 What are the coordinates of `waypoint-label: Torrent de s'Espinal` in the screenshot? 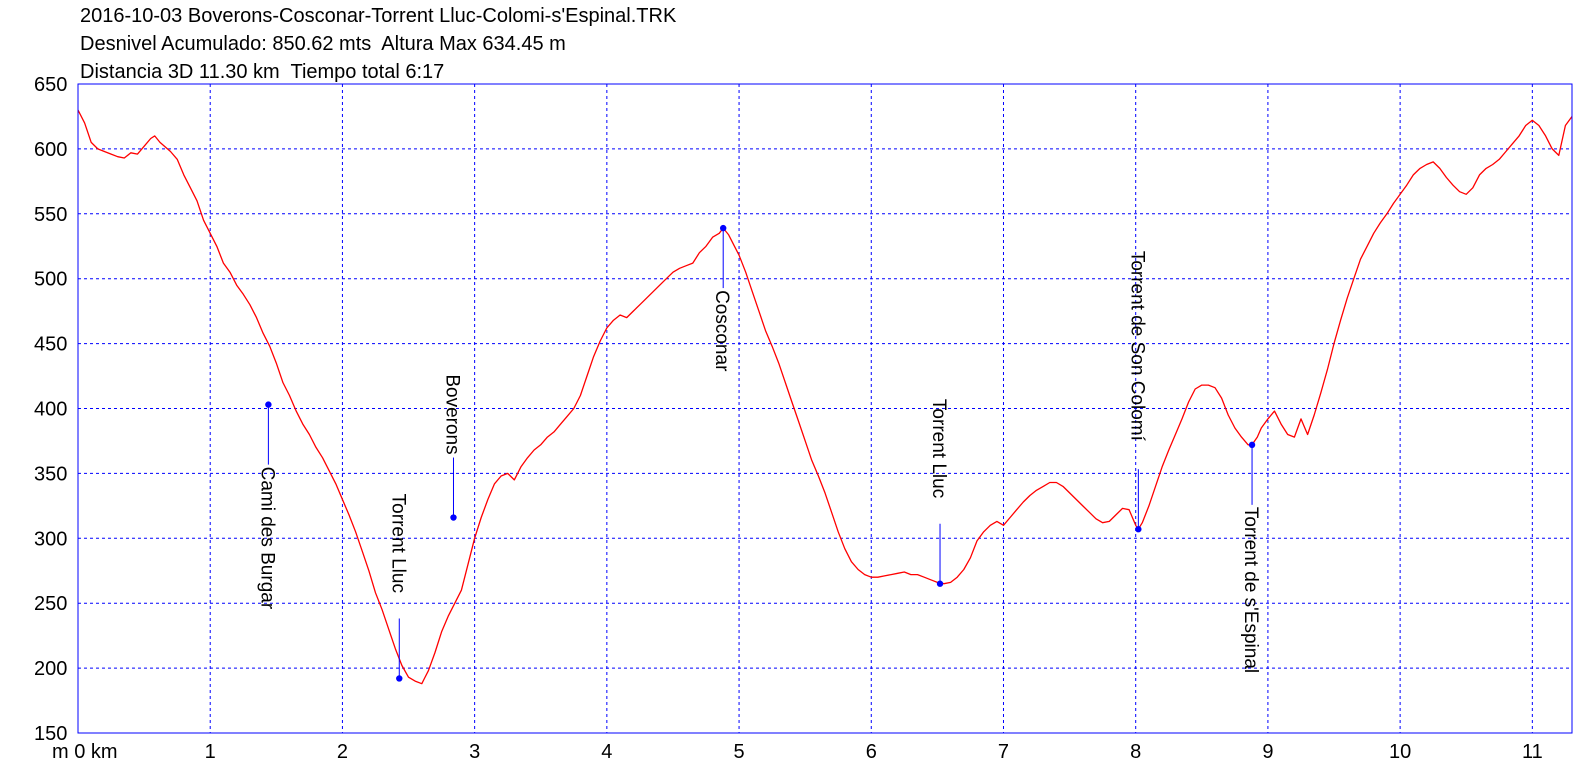 It's located at (1250, 590).